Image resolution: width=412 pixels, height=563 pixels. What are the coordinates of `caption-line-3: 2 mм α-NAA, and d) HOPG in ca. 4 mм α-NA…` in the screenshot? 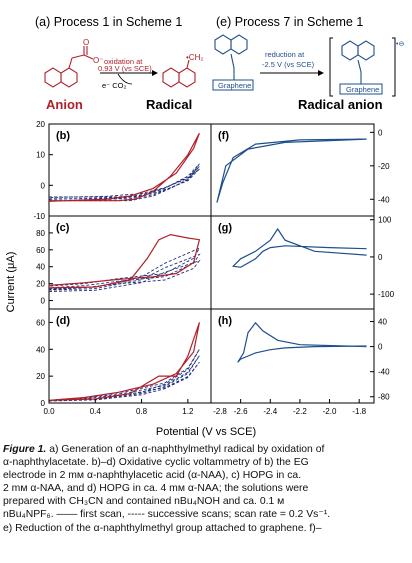 It's located at (156, 489).